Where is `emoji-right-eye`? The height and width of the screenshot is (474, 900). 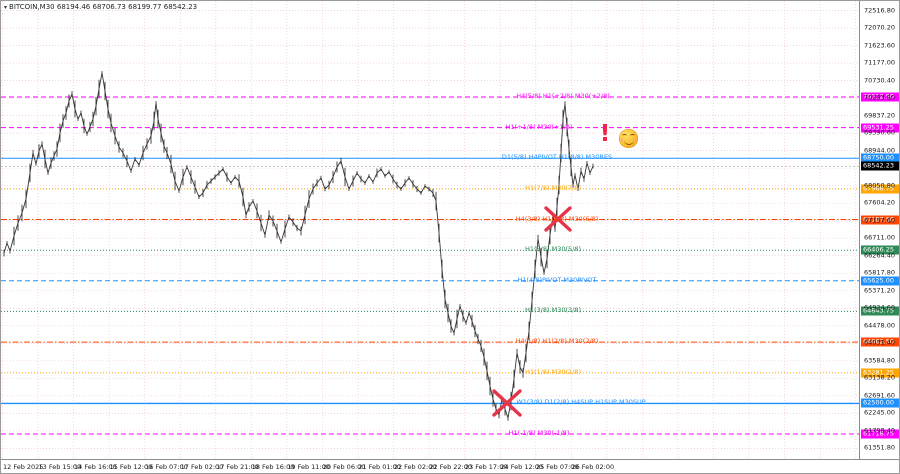
emoji-right-eye is located at coordinates (632, 136).